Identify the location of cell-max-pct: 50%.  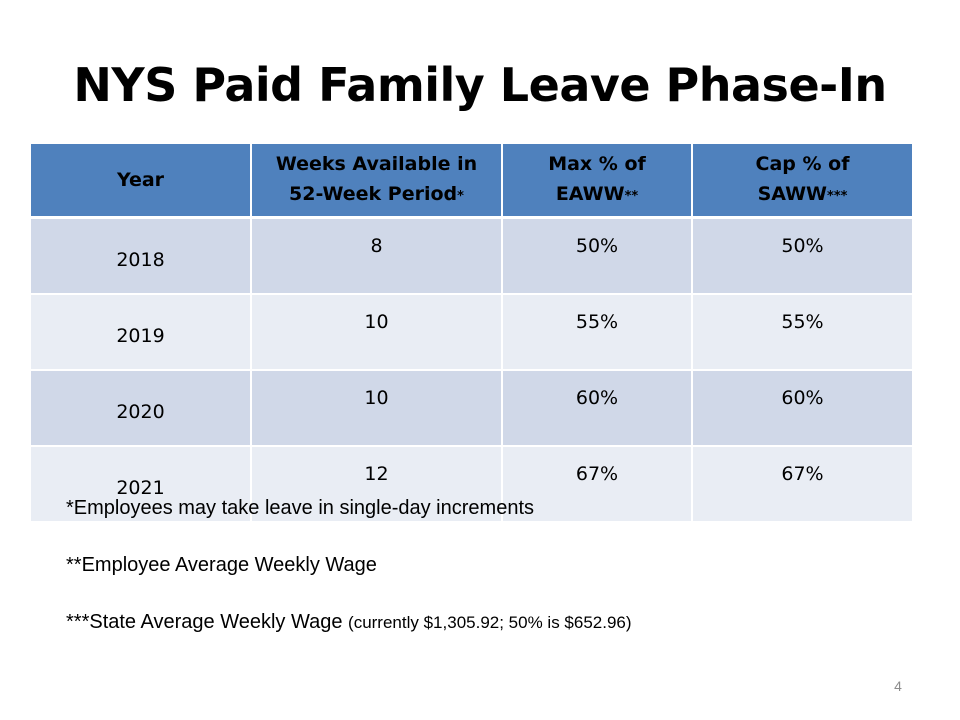
(597, 256).